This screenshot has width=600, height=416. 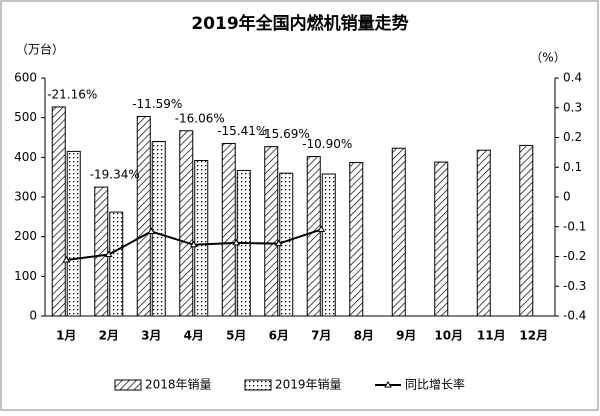 What do you see at coordinates (285, 134) in the screenshot?
I see `data-label: -15.69%` at bounding box center [285, 134].